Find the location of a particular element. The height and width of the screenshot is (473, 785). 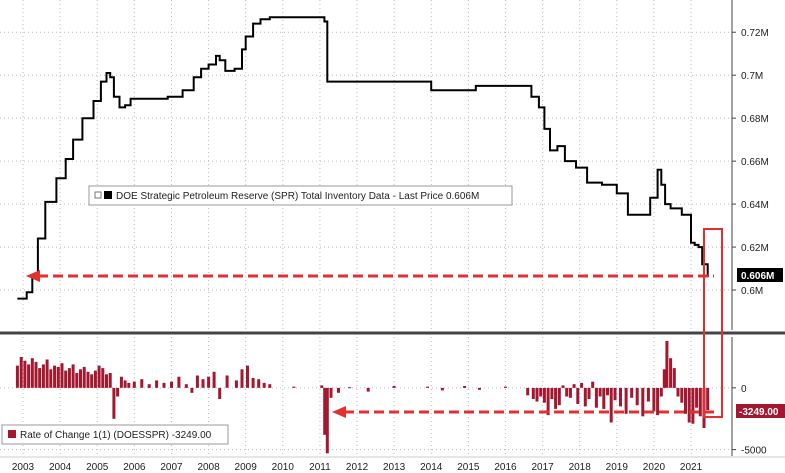

upper-y-tick-0.6M: 0.6M is located at coordinates (752, 291).